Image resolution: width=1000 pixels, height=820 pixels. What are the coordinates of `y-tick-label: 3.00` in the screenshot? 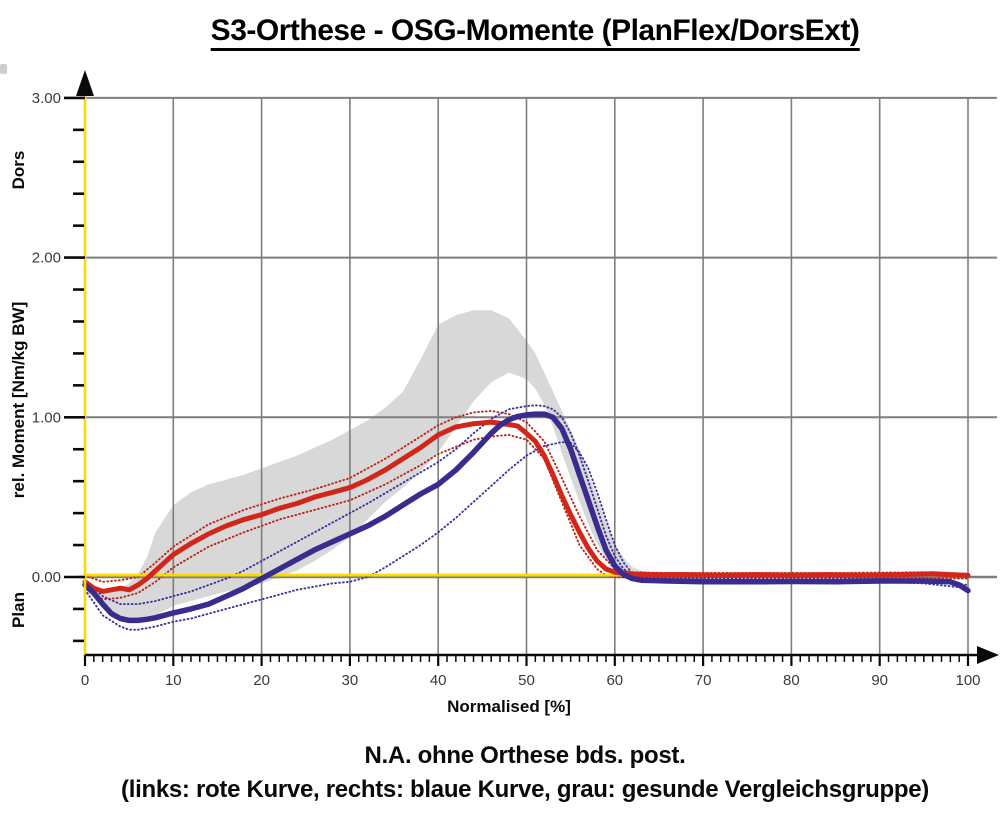 It's located at (46, 98).